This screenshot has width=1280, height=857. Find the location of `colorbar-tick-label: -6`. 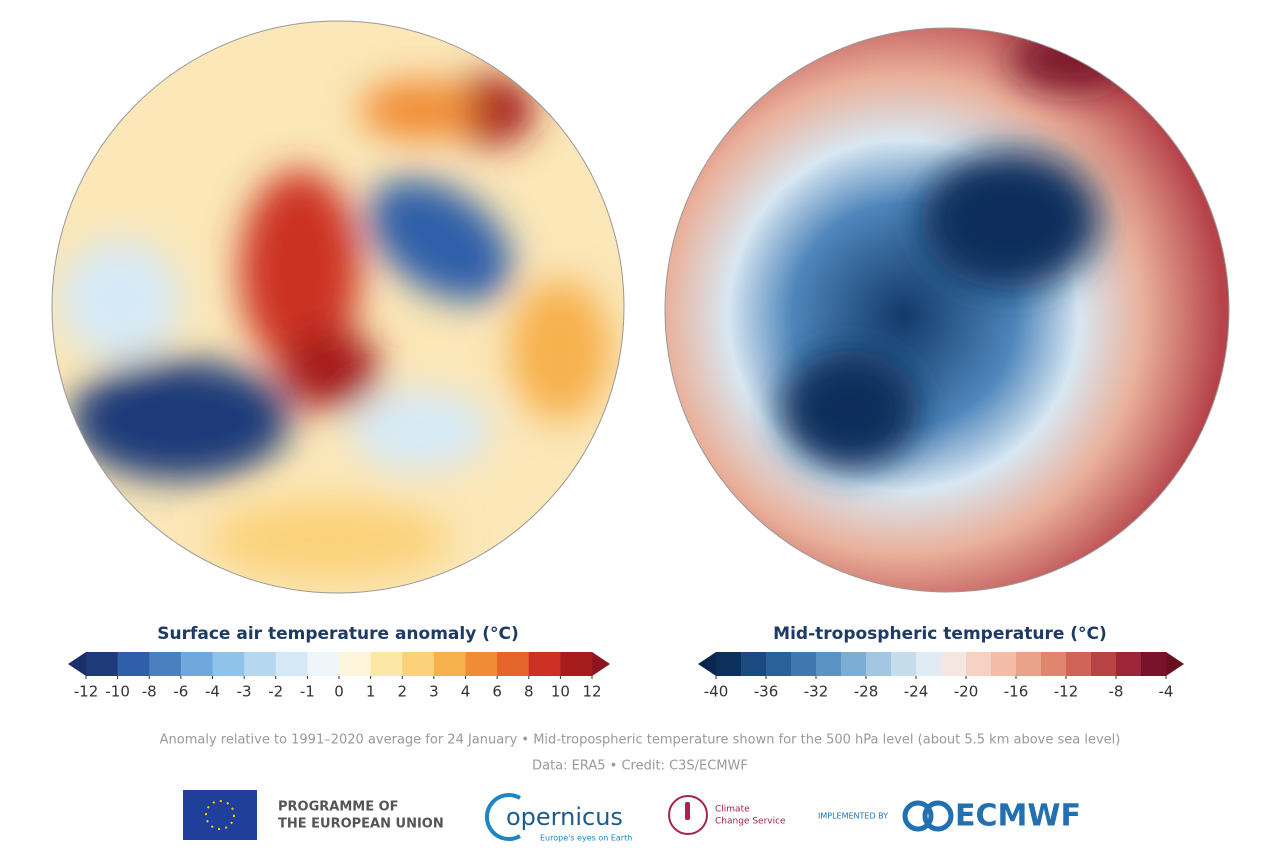

colorbar-tick-label: -6 is located at coordinates (180, 692).